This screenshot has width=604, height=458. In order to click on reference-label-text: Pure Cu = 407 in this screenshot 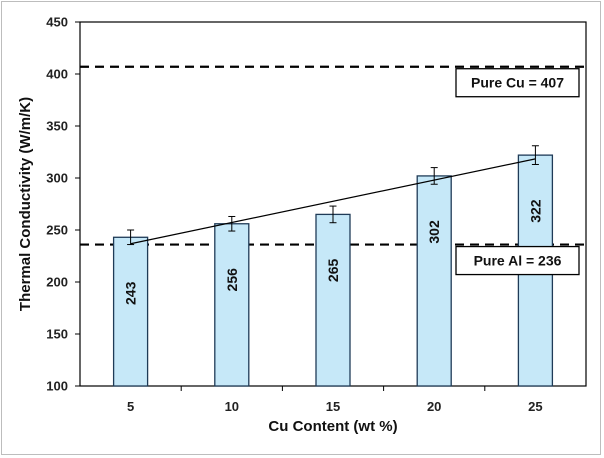, I will do `click(517, 83)`.